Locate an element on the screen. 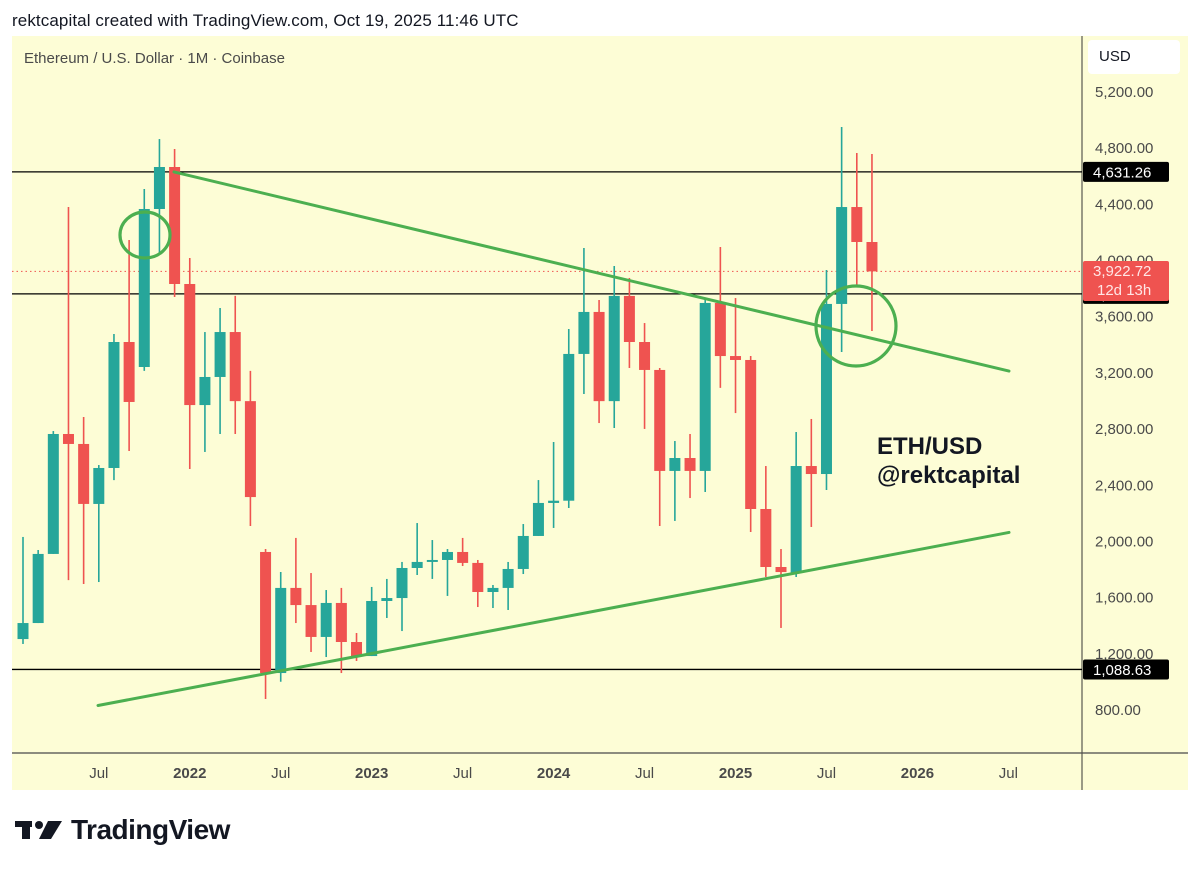  time-tick-label: 2023 is located at coordinates (371, 773).